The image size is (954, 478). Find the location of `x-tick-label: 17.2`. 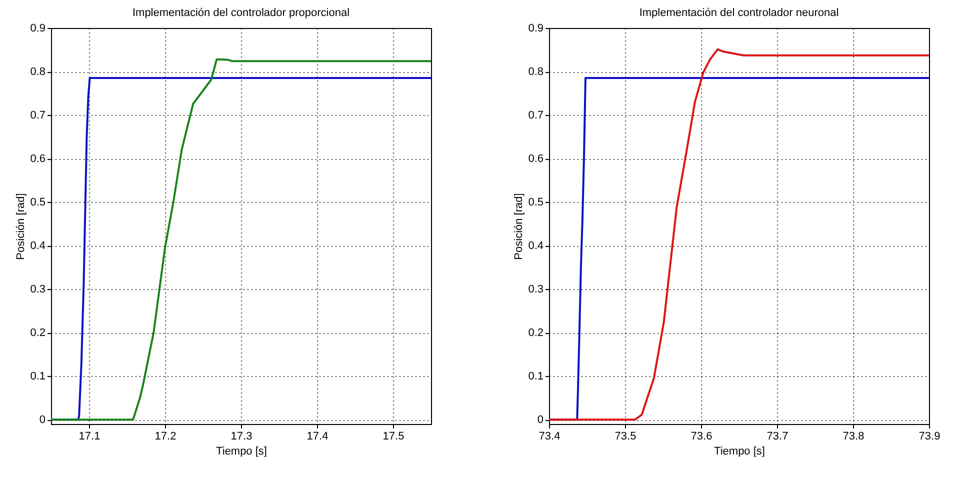

x-tick-label: 17.2 is located at coordinates (165, 436).